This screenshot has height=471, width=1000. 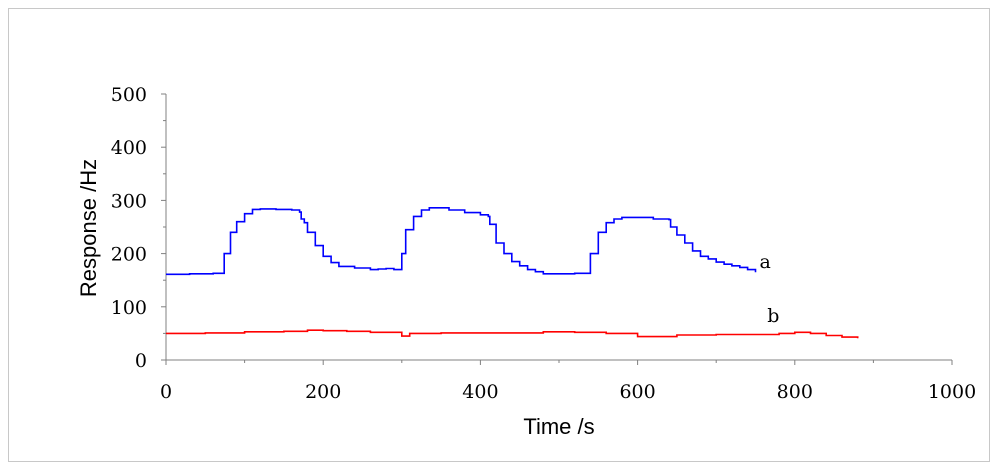 What do you see at coordinates (129, 95) in the screenshot?
I see `y-tick-label: 500` at bounding box center [129, 95].